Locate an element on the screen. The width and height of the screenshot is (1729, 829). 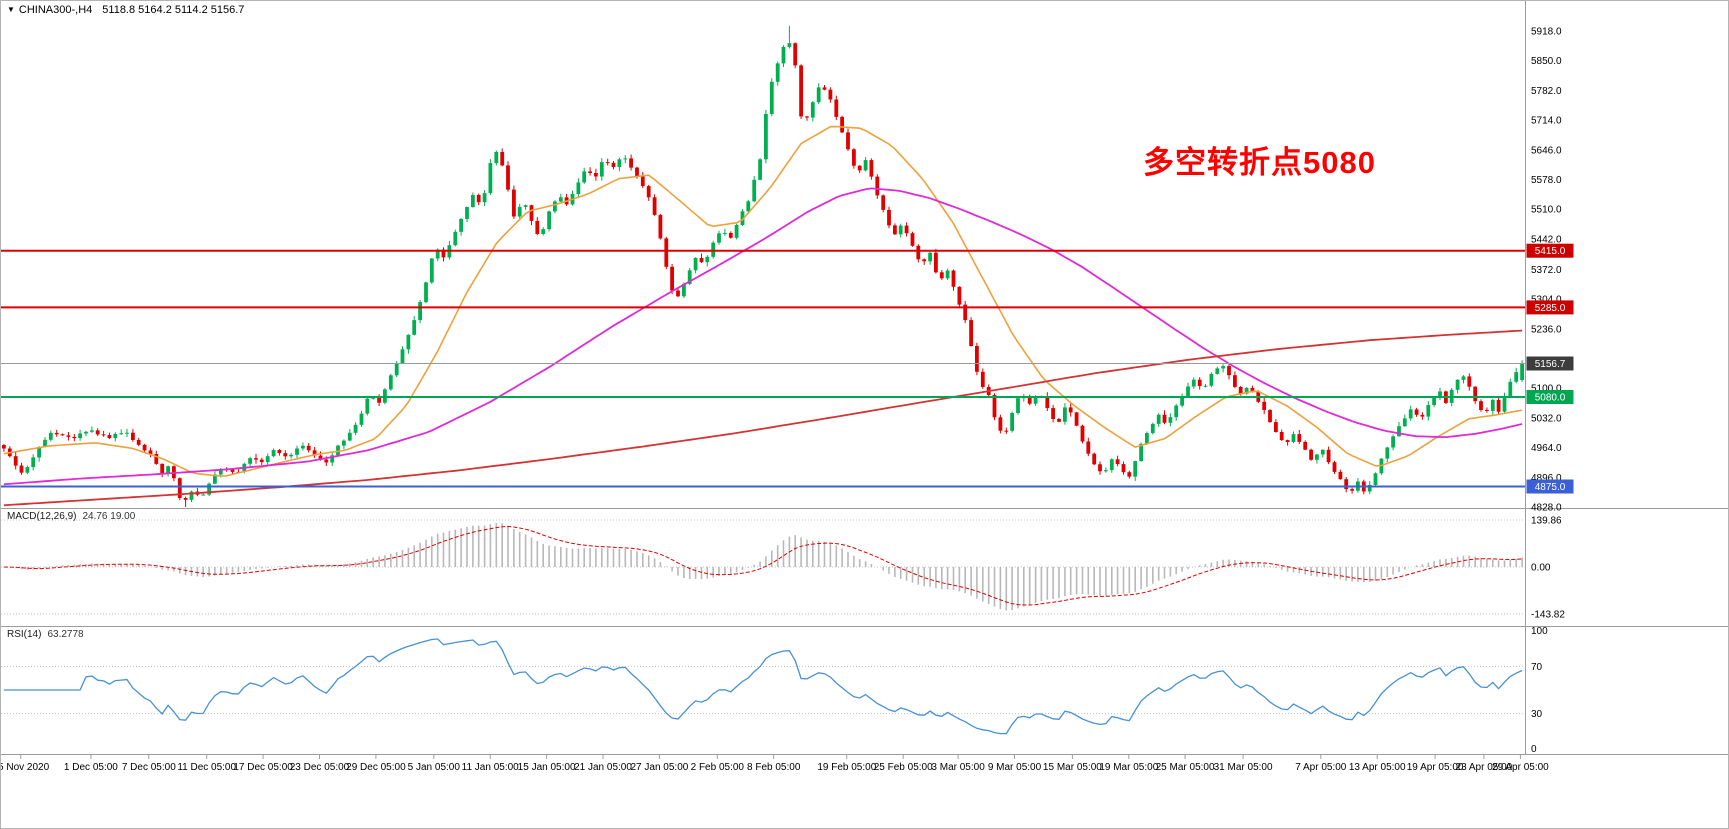
svg-text: 7 Apr 05:00 is located at coordinates (1321, 767).